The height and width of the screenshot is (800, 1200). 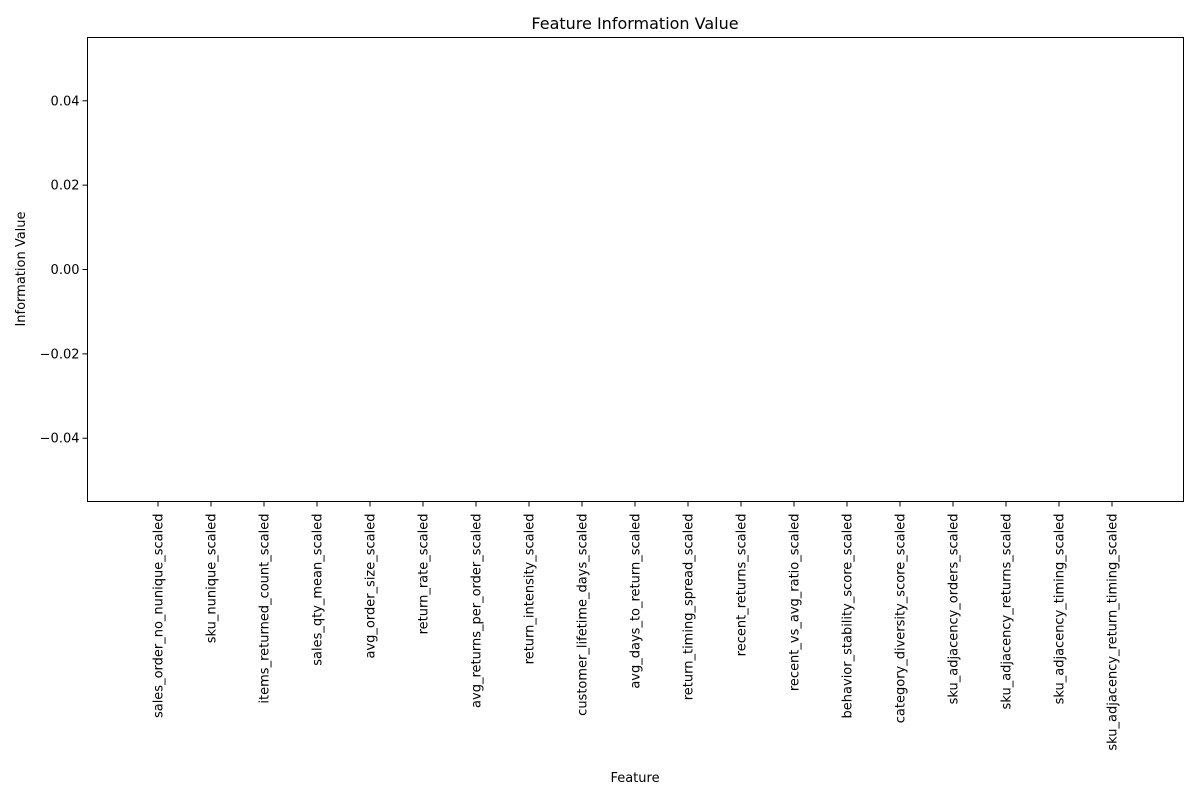 I want to click on x-tick-label: return_rate_scaled, so click(x=424, y=574).